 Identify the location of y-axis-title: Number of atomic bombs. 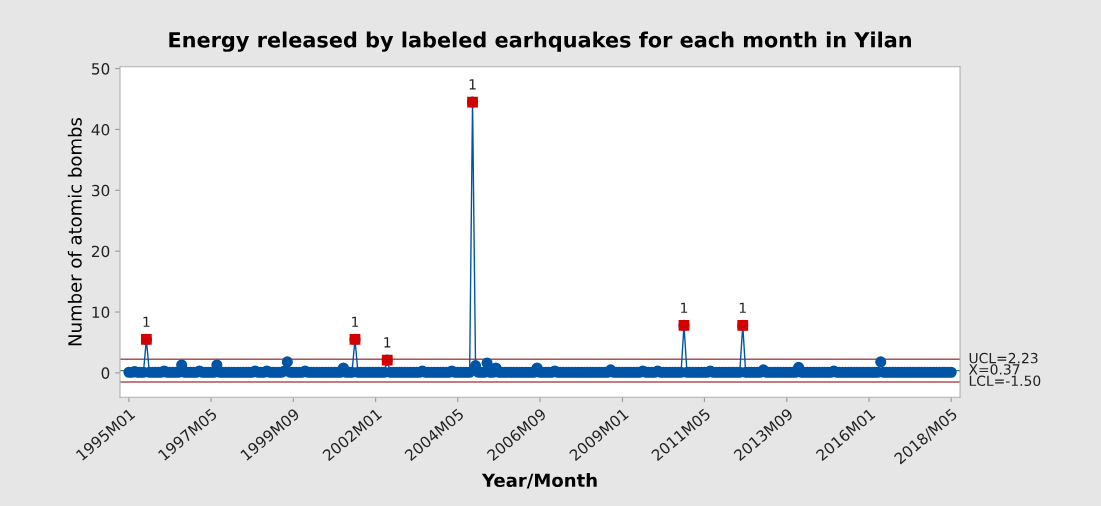
(74, 231).